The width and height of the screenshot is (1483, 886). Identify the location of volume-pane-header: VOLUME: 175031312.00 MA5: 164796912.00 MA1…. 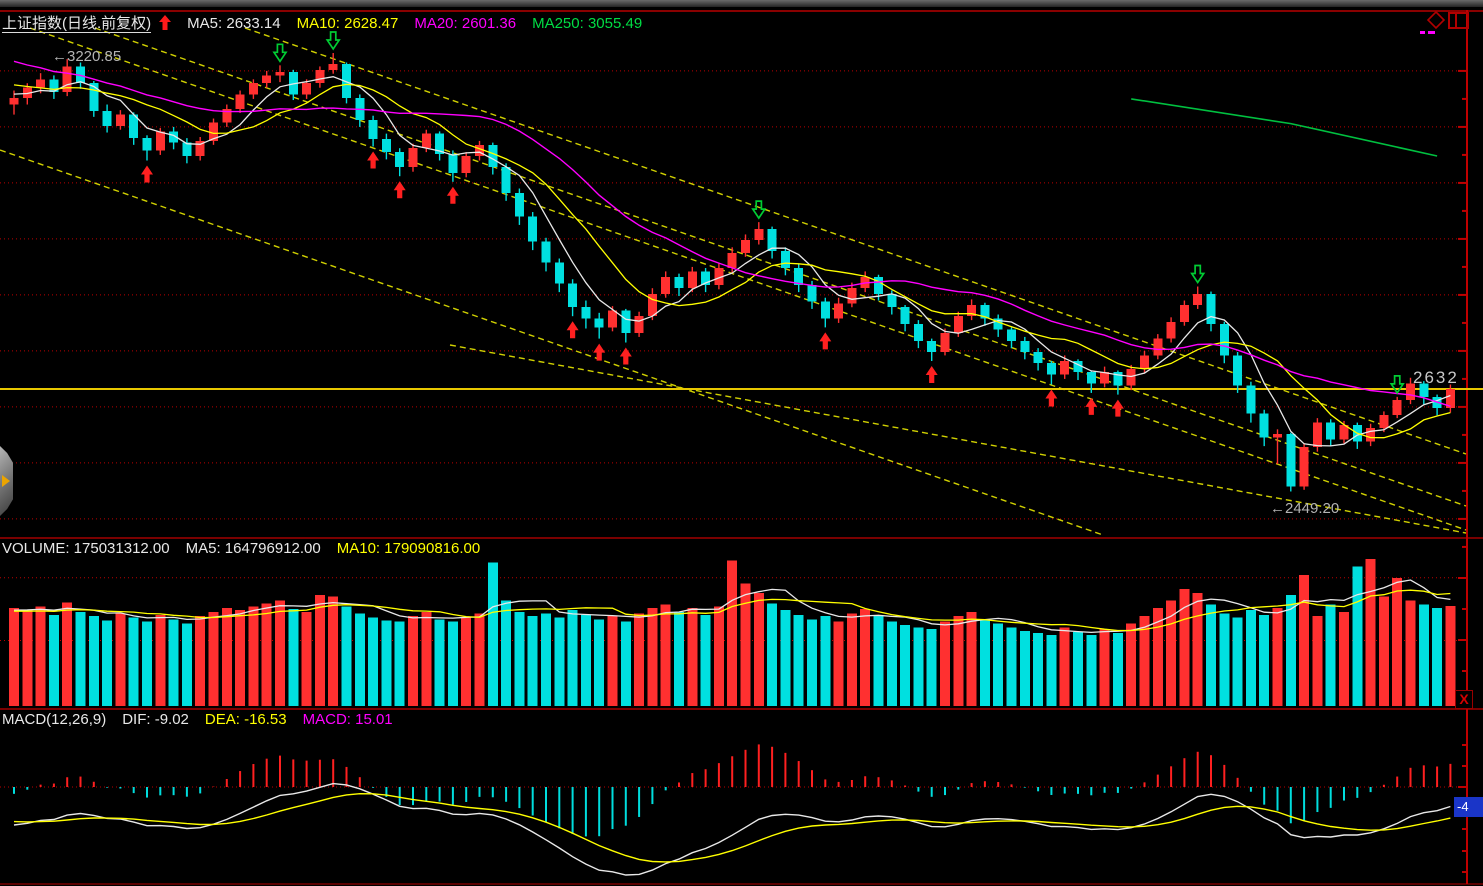
(249, 548).